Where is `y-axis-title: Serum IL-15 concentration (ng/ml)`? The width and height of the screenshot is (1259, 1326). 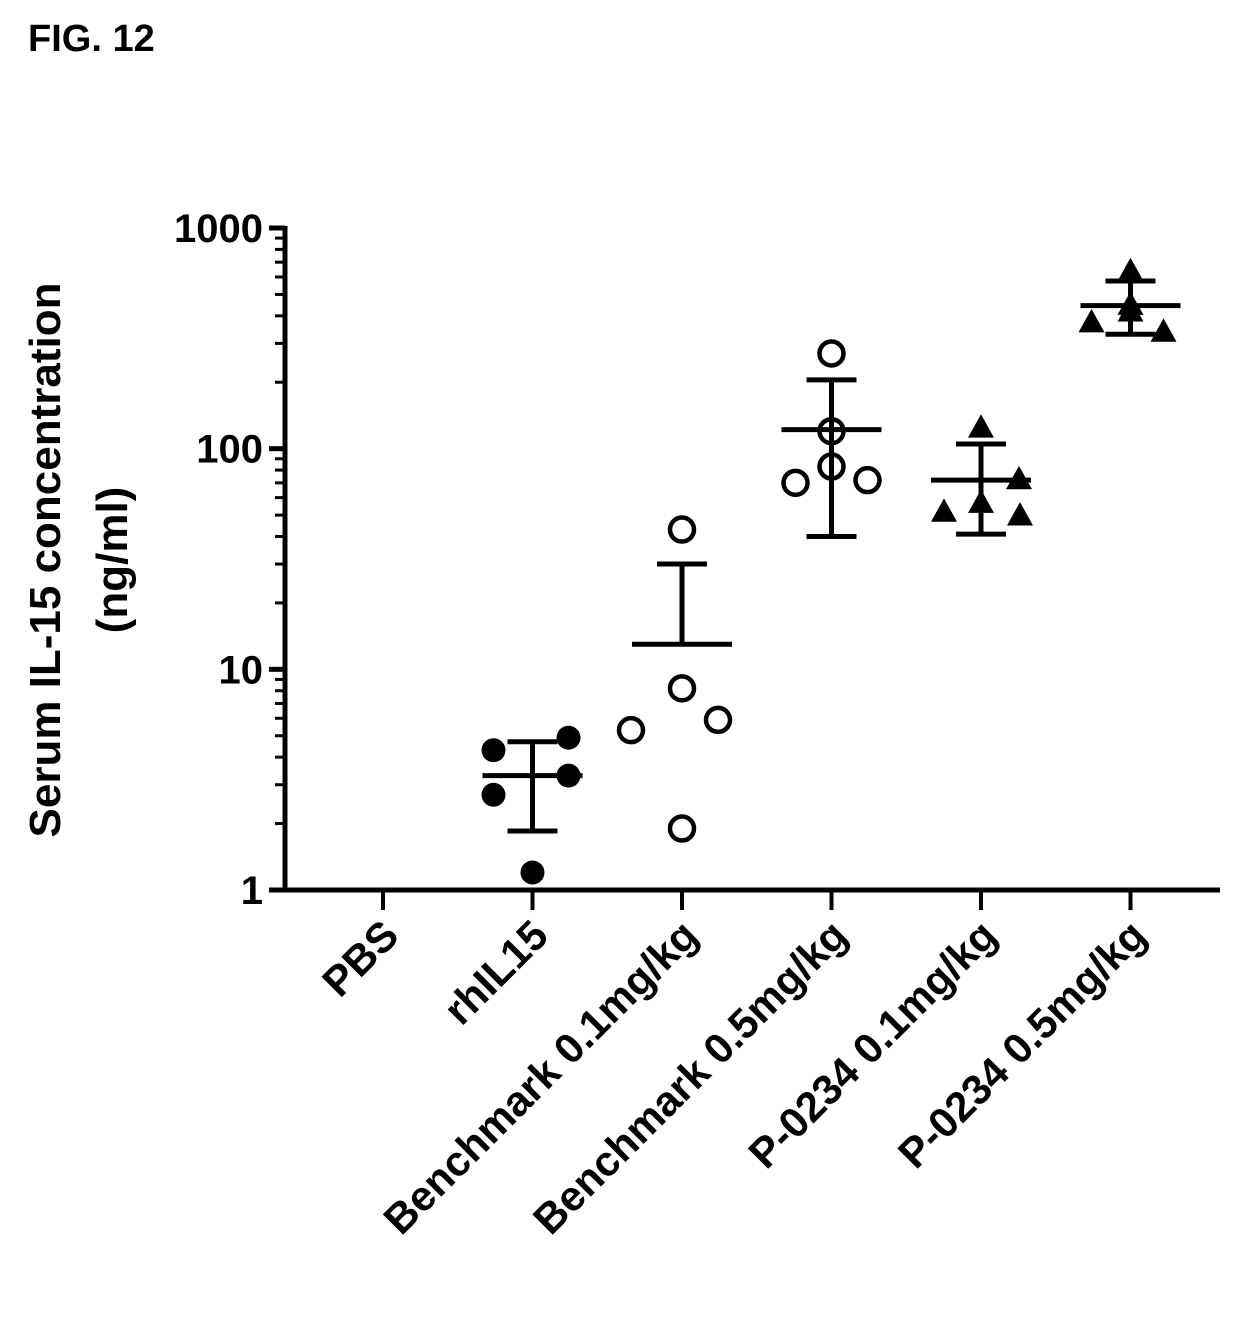 y-axis-title: Serum IL-15 concentration (ng/ml) is located at coordinates (79, 559).